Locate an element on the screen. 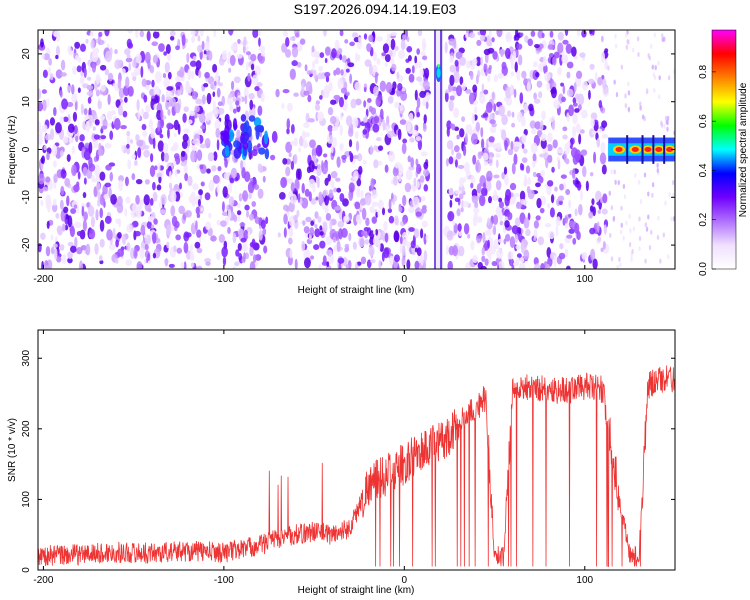  heatmap-cluster-blob is located at coordinates (267, 154).